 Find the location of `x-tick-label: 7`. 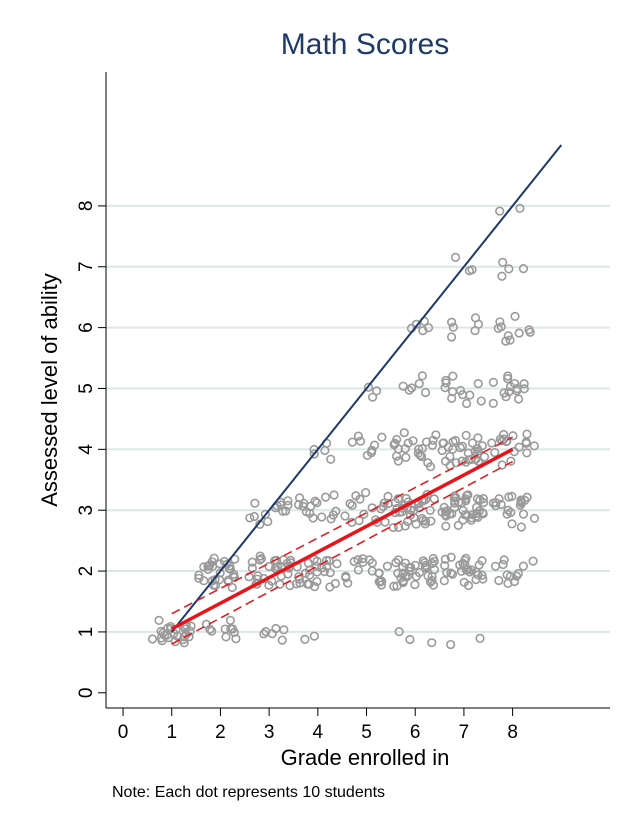

x-tick-label: 7 is located at coordinates (464, 732).